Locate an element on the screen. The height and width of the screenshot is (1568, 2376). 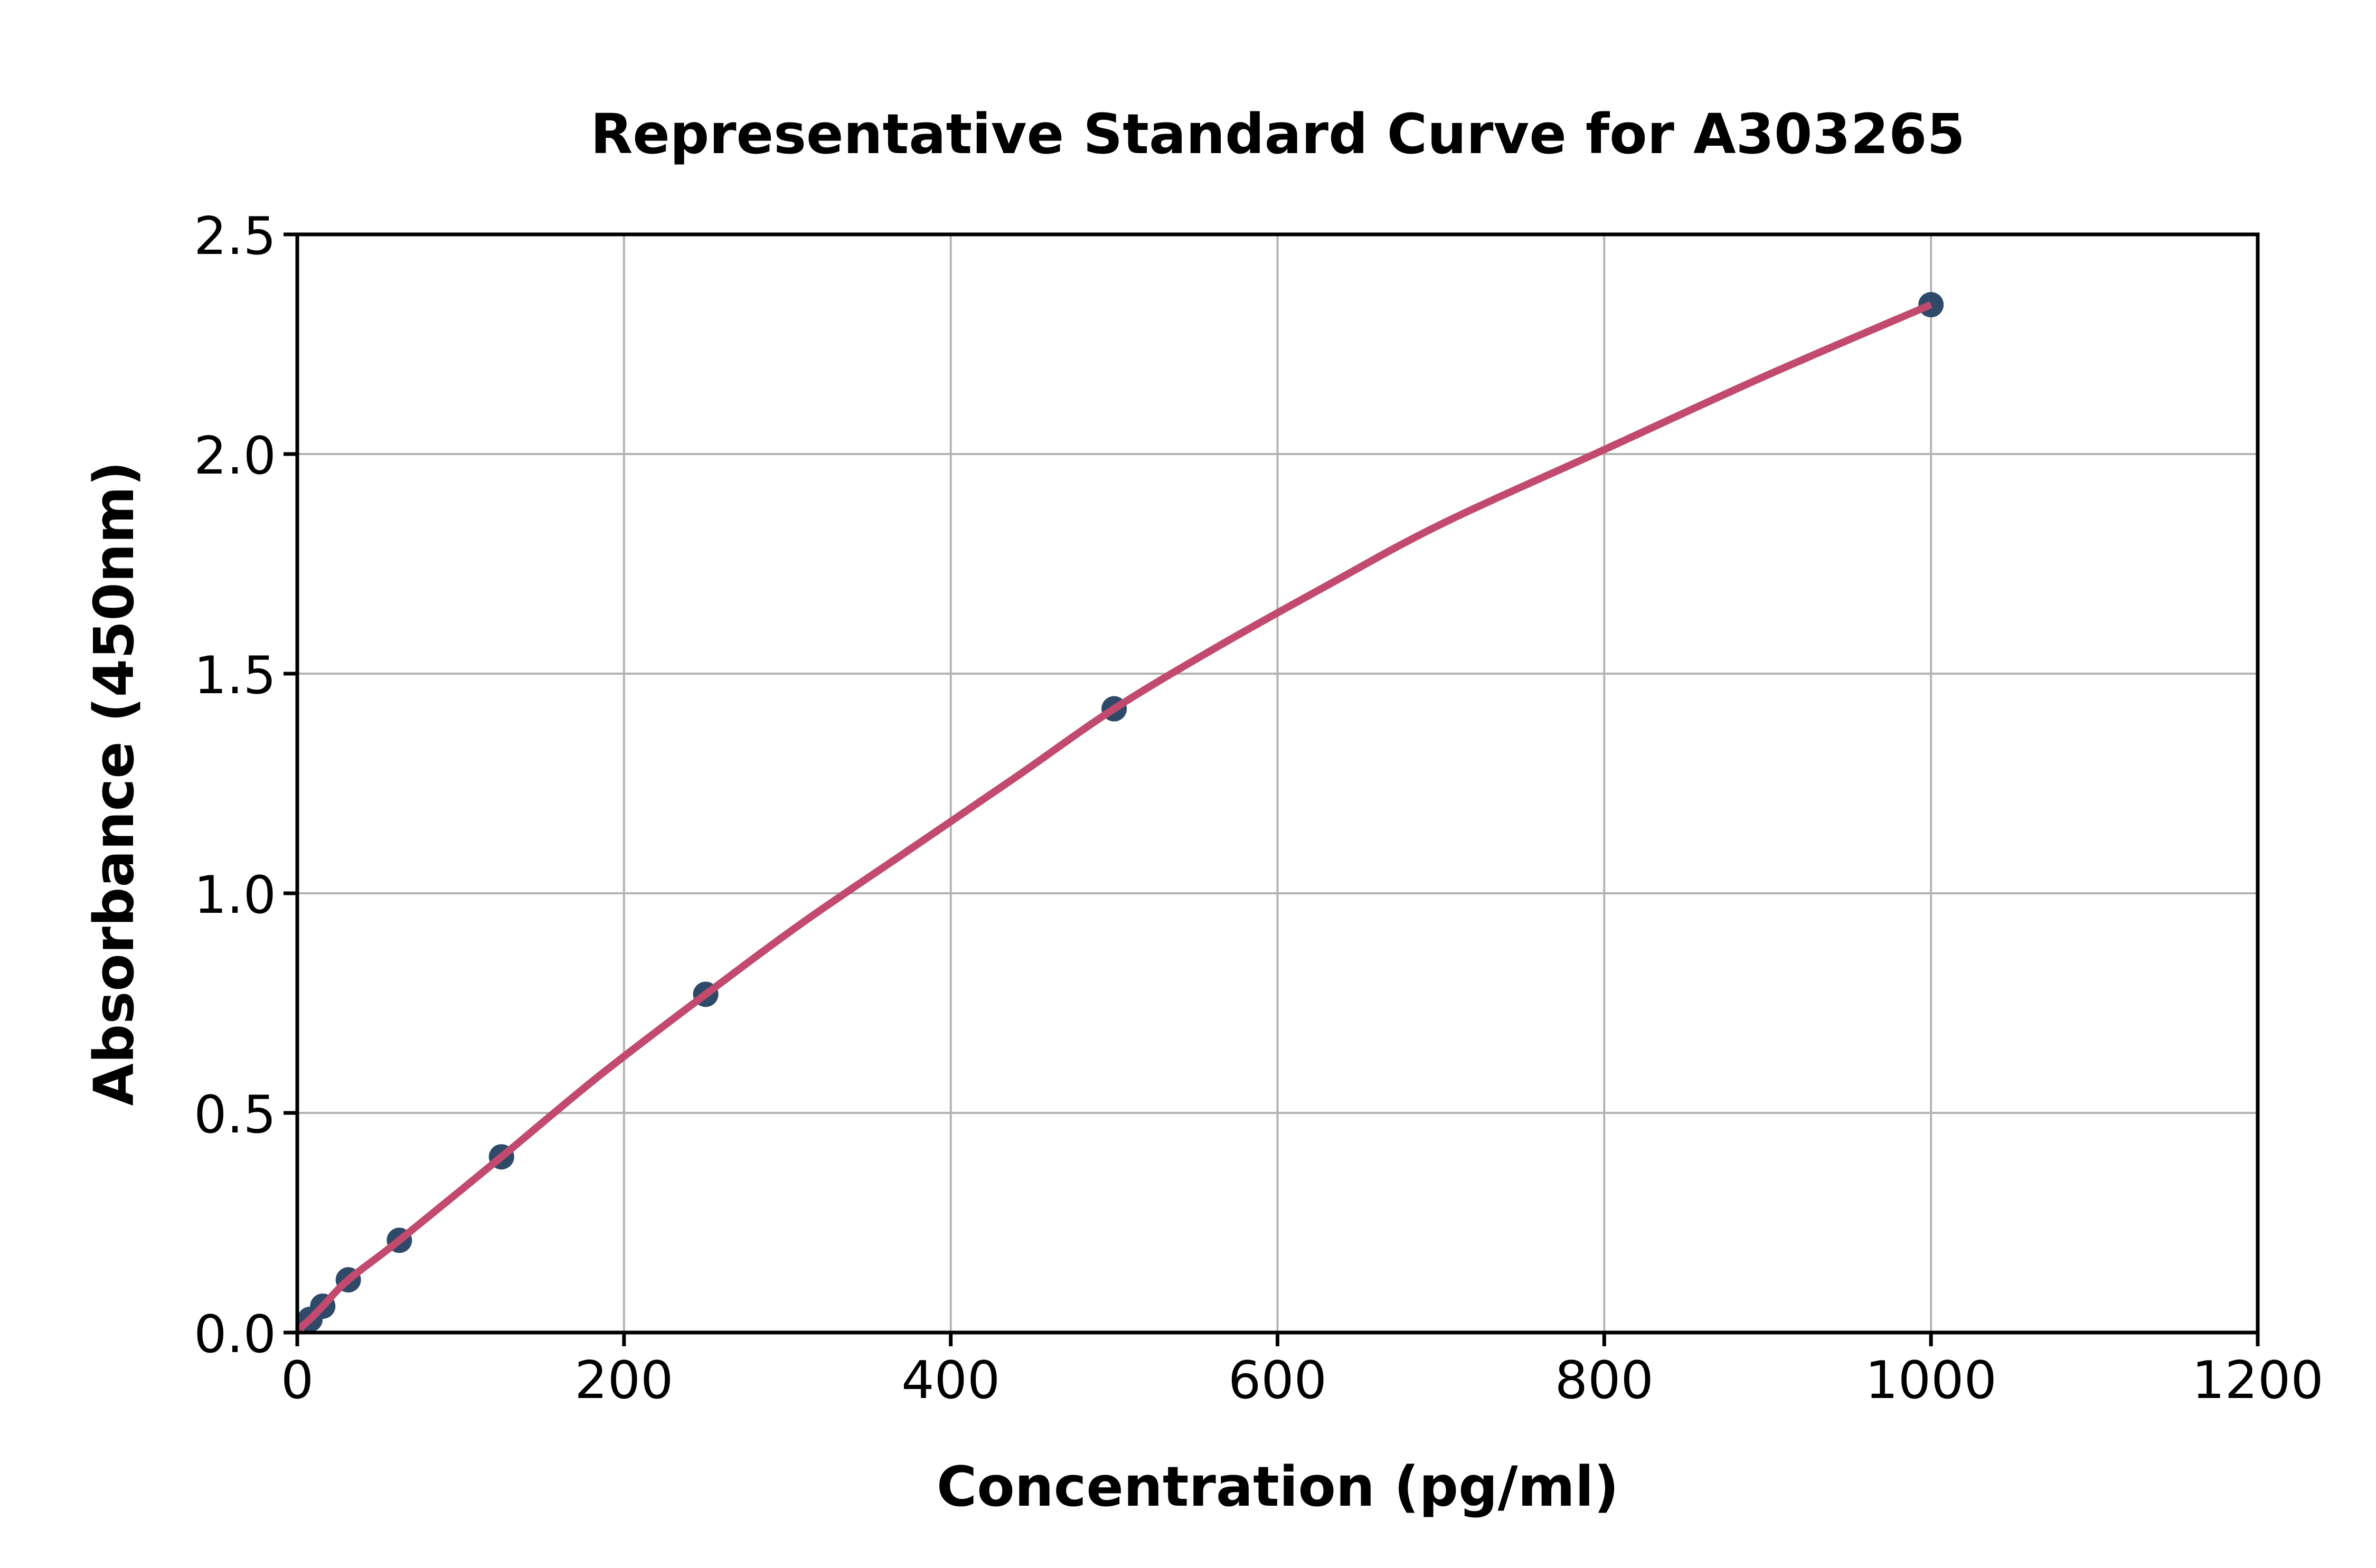
y-tick-label: 0.0 is located at coordinates (235, 1335).